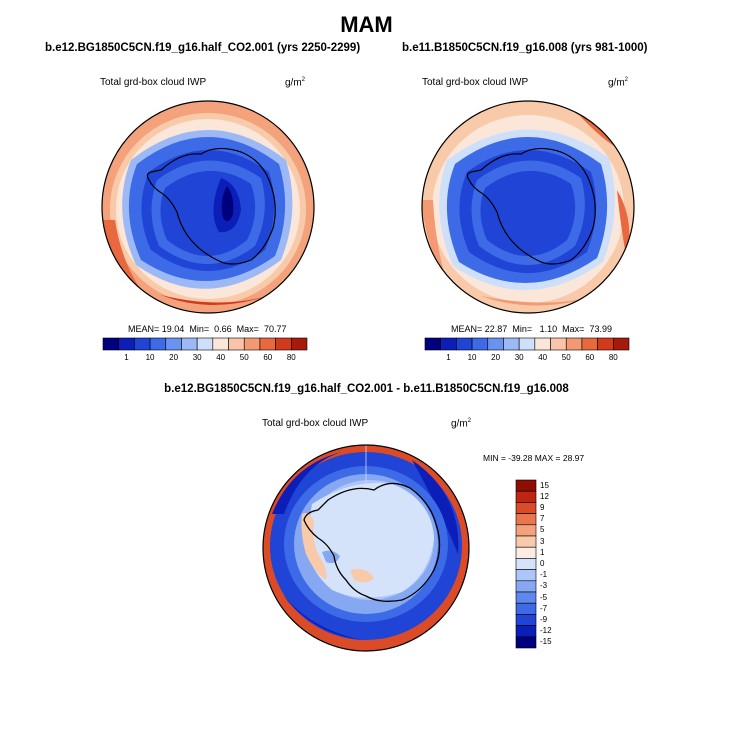 This screenshot has width=733, height=733. What do you see at coordinates (544, 496) in the screenshot?
I see `colorbar-diff-tick-label: 12` at bounding box center [544, 496].